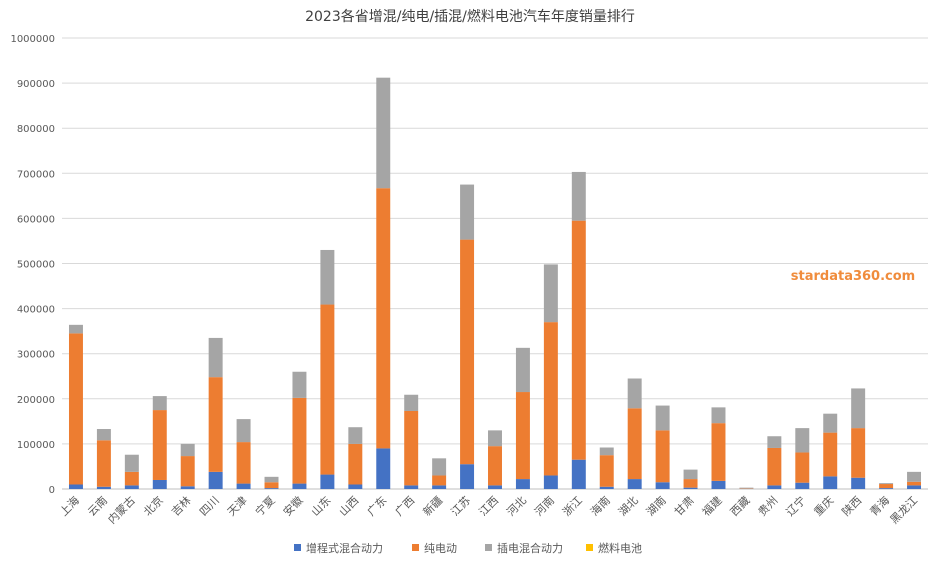 This screenshot has height=561, width=941. Describe the element at coordinates (684, 506) in the screenshot. I see `x-tick-label: 甘肃` at that location.